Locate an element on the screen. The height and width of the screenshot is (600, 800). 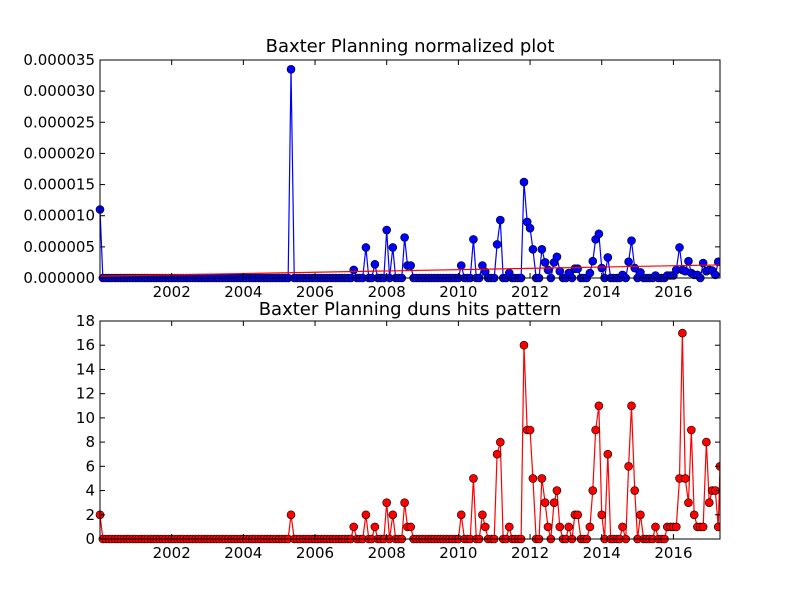
x-tick-label: 2008 is located at coordinates (387, 292).